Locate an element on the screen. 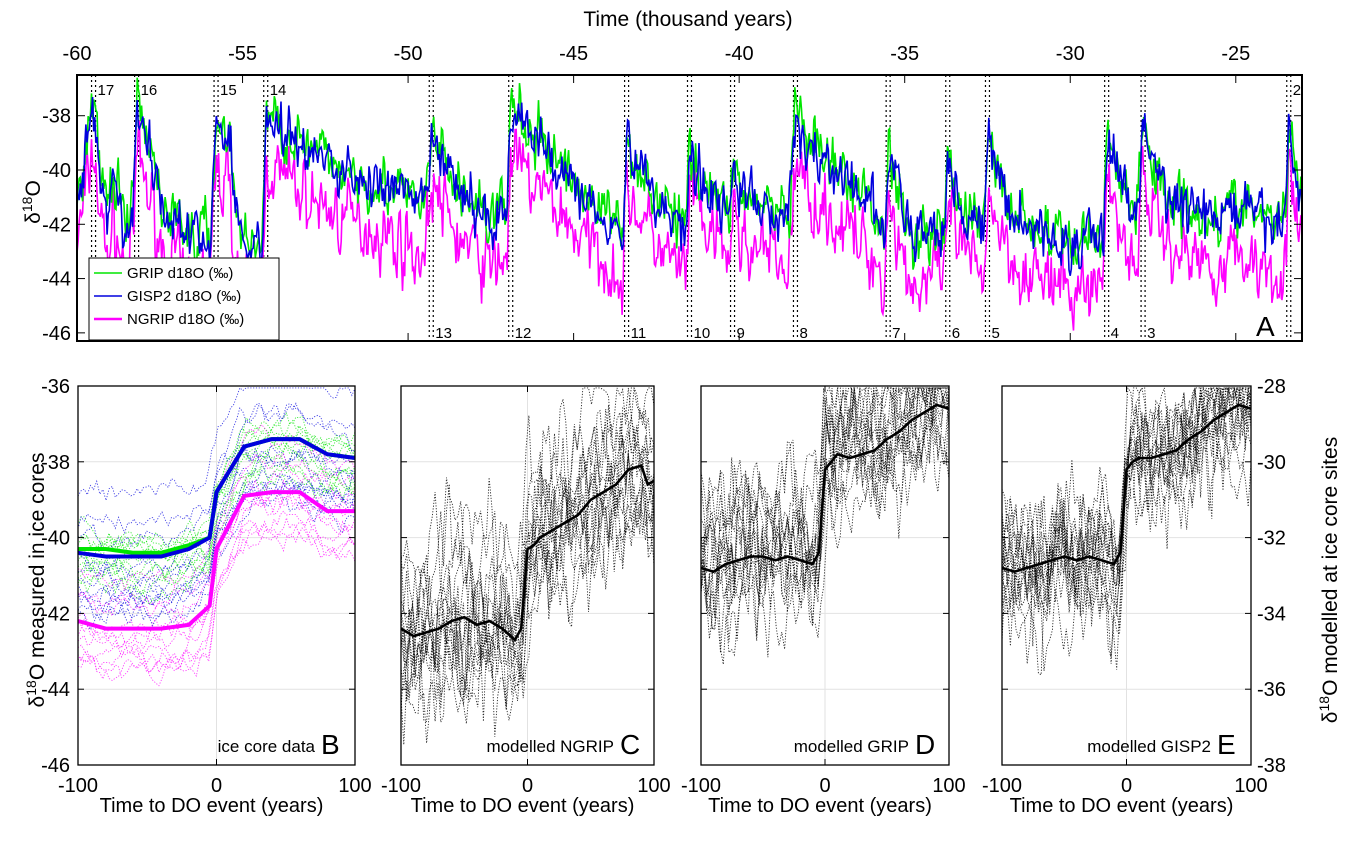  panel-d-xtick-label: 100 is located at coordinates (948, 786).